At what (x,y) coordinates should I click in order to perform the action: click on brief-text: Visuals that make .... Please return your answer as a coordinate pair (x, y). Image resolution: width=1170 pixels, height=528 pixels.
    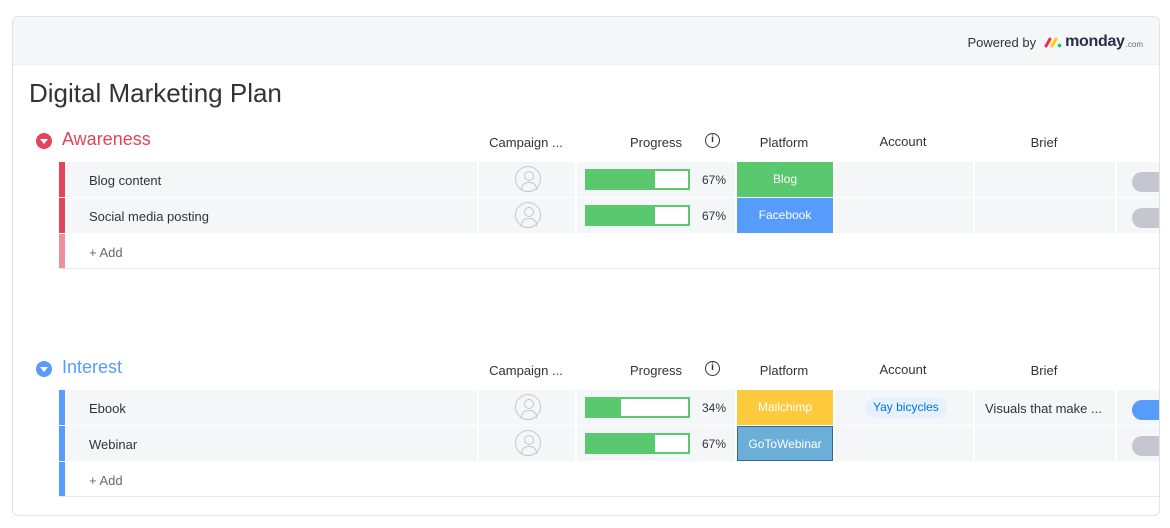
    Looking at the image, I should click on (1043, 408).